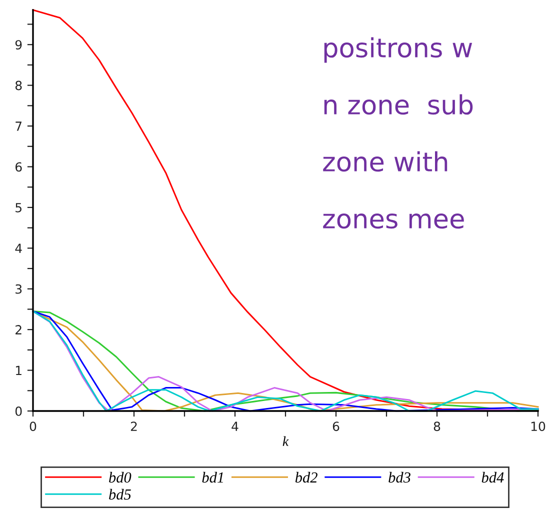 The height and width of the screenshot is (516, 550). I want to click on x-tick-label: 8, so click(437, 427).